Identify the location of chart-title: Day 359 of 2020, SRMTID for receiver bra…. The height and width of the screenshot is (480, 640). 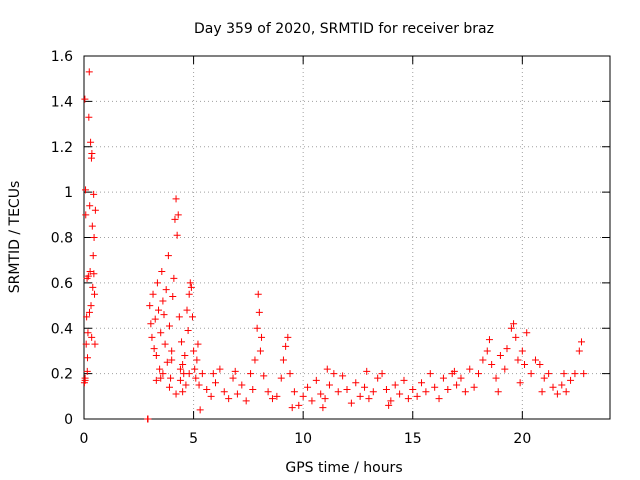
(344, 29).